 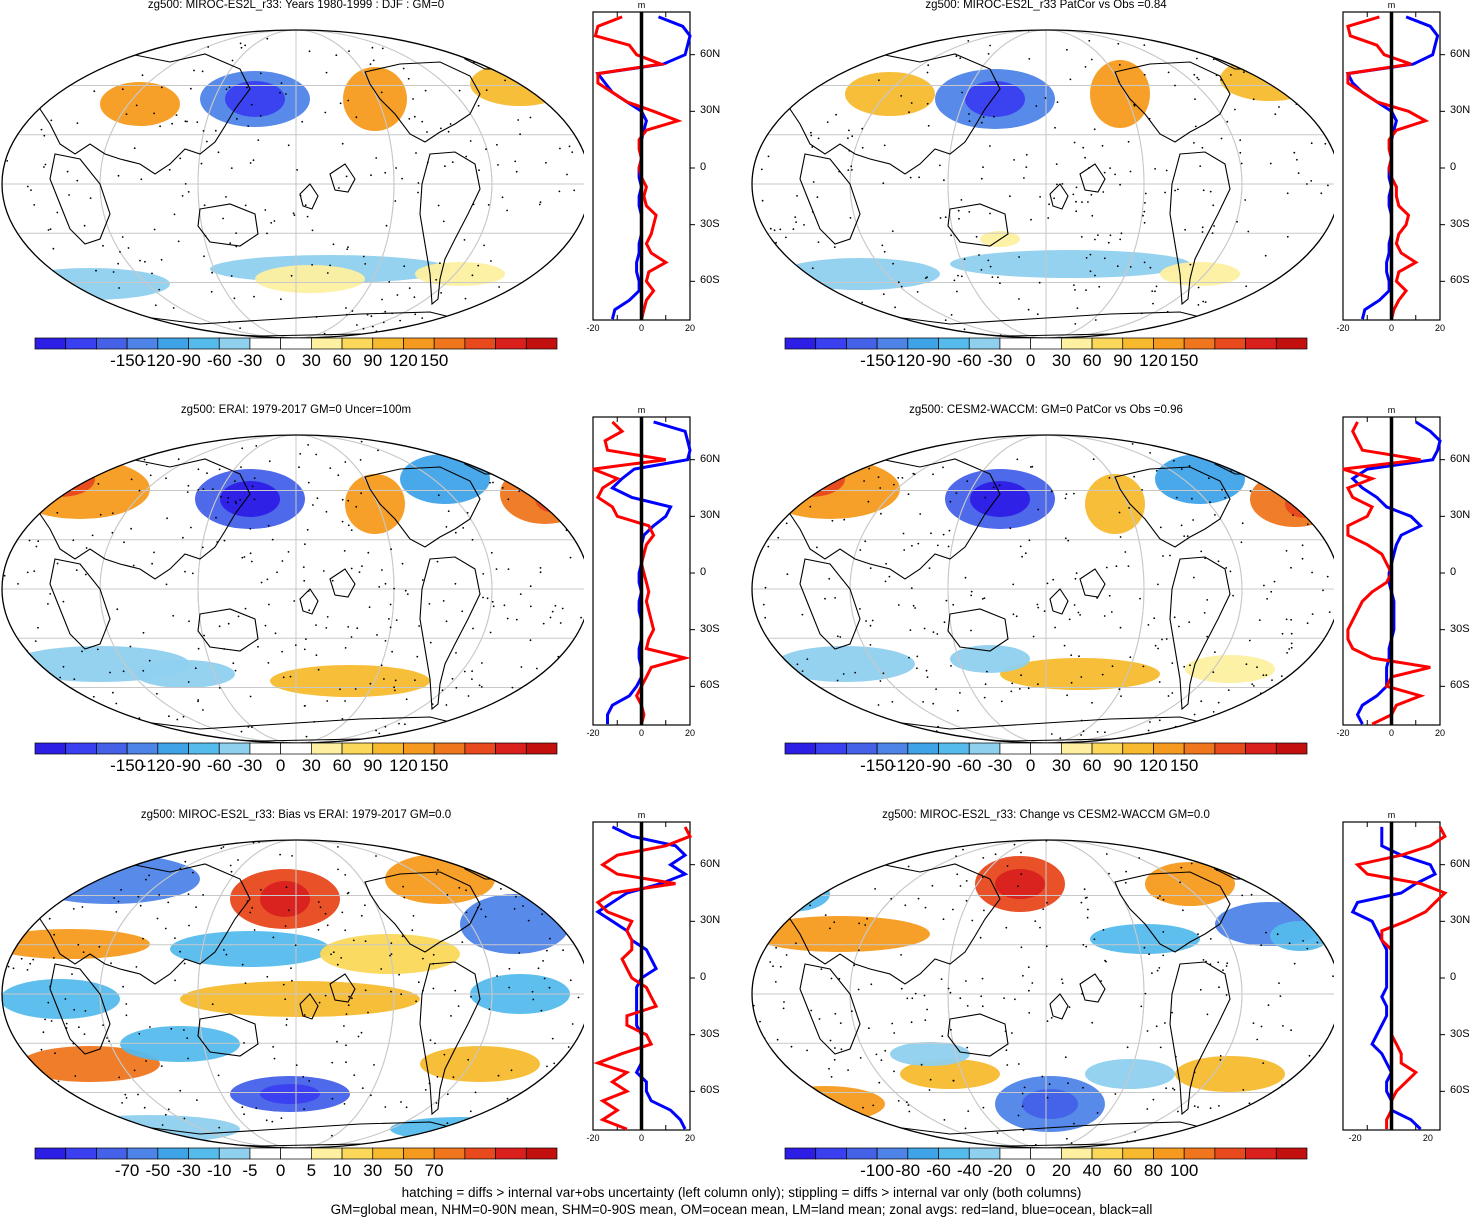 What do you see at coordinates (127, 765) in the screenshot?
I see `colorbar-tick-label: -150` at bounding box center [127, 765].